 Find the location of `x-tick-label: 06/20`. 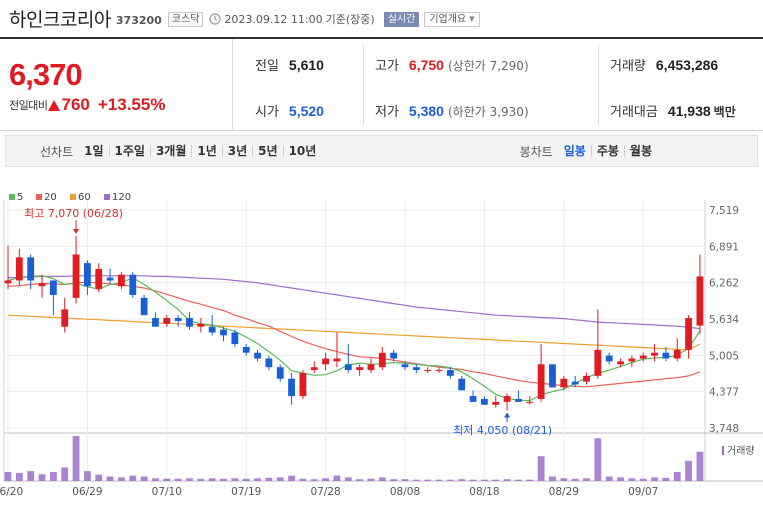

x-tick-label: 06/20 is located at coordinates (11, 492).